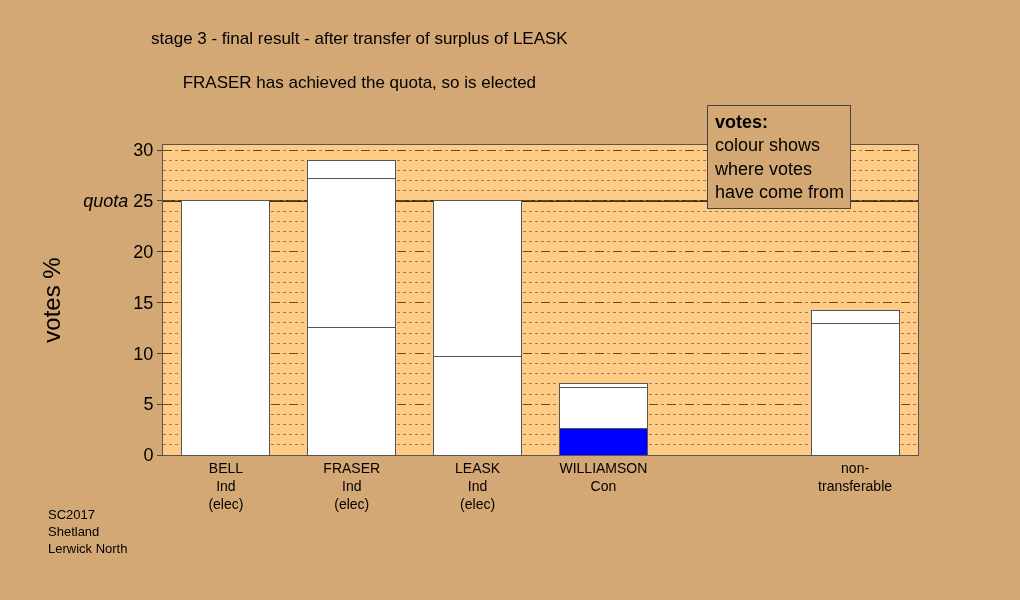  I want to click on x-tick-label: non- transferable, so click(855, 476).